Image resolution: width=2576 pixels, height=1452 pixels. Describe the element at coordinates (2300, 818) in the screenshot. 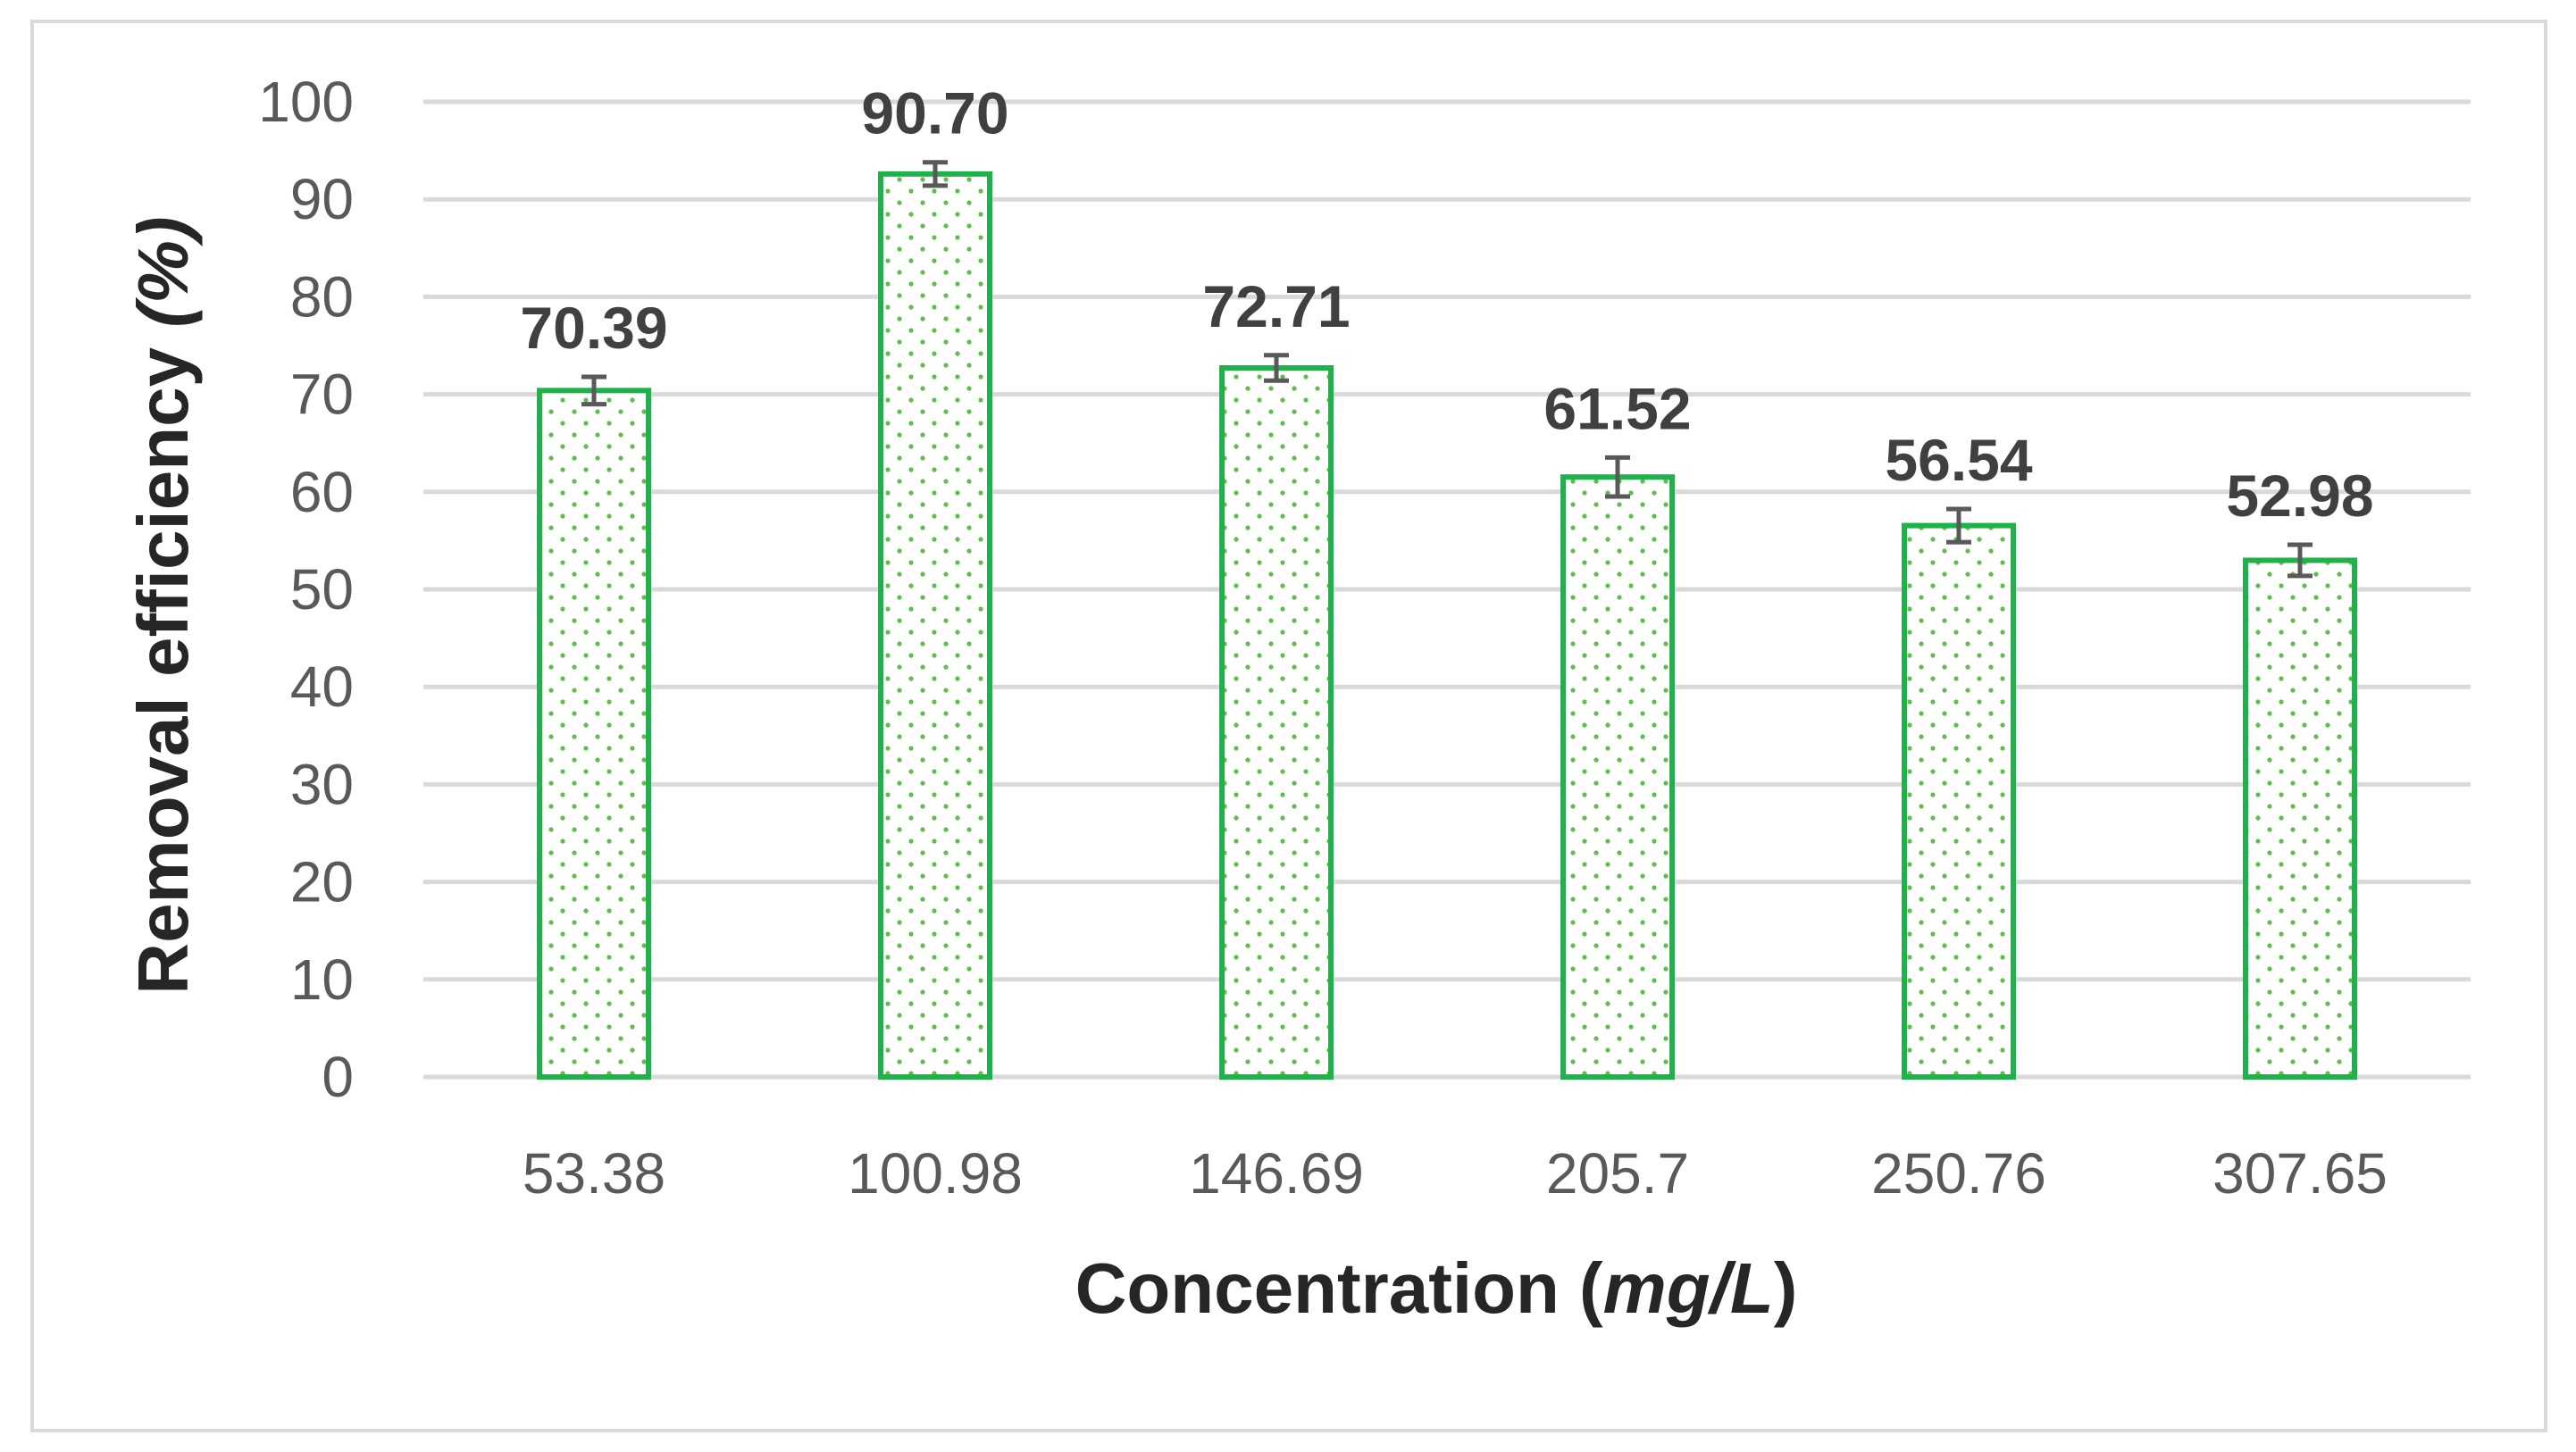

I see `bar-307.65` at that location.